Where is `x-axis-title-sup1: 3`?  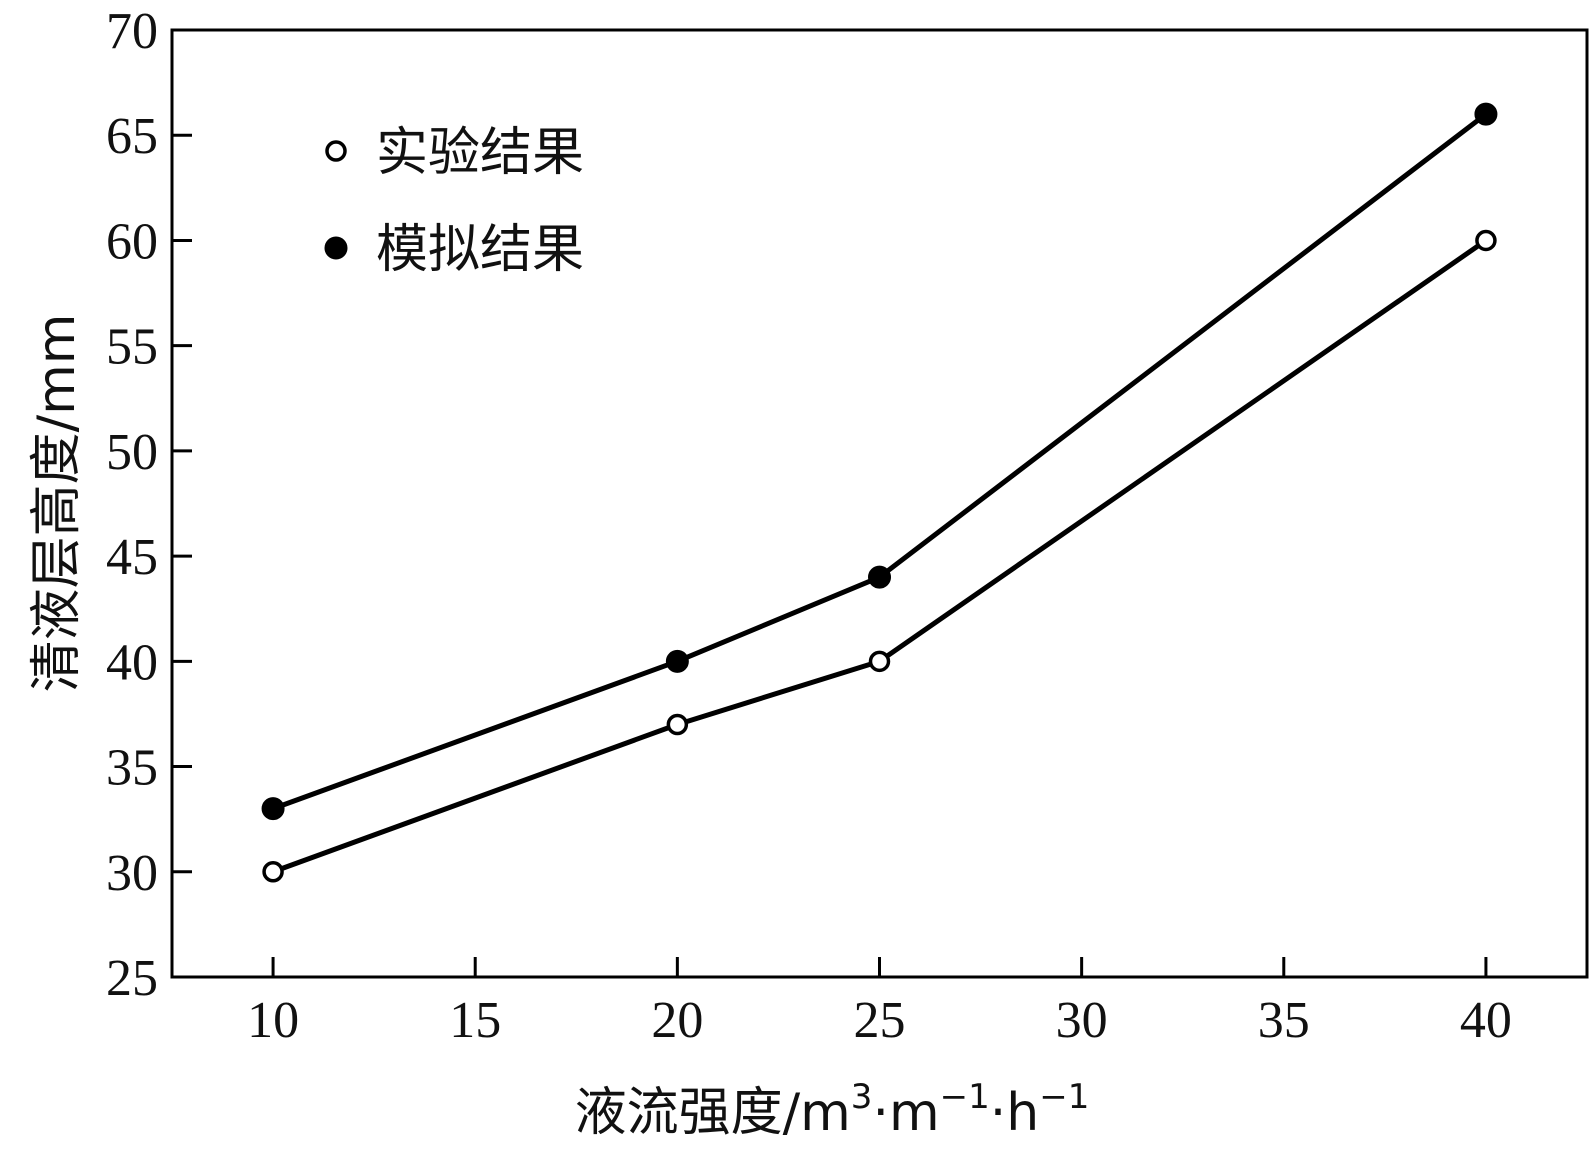
x-axis-title-sup1: 3 is located at coordinates (862, 1097).